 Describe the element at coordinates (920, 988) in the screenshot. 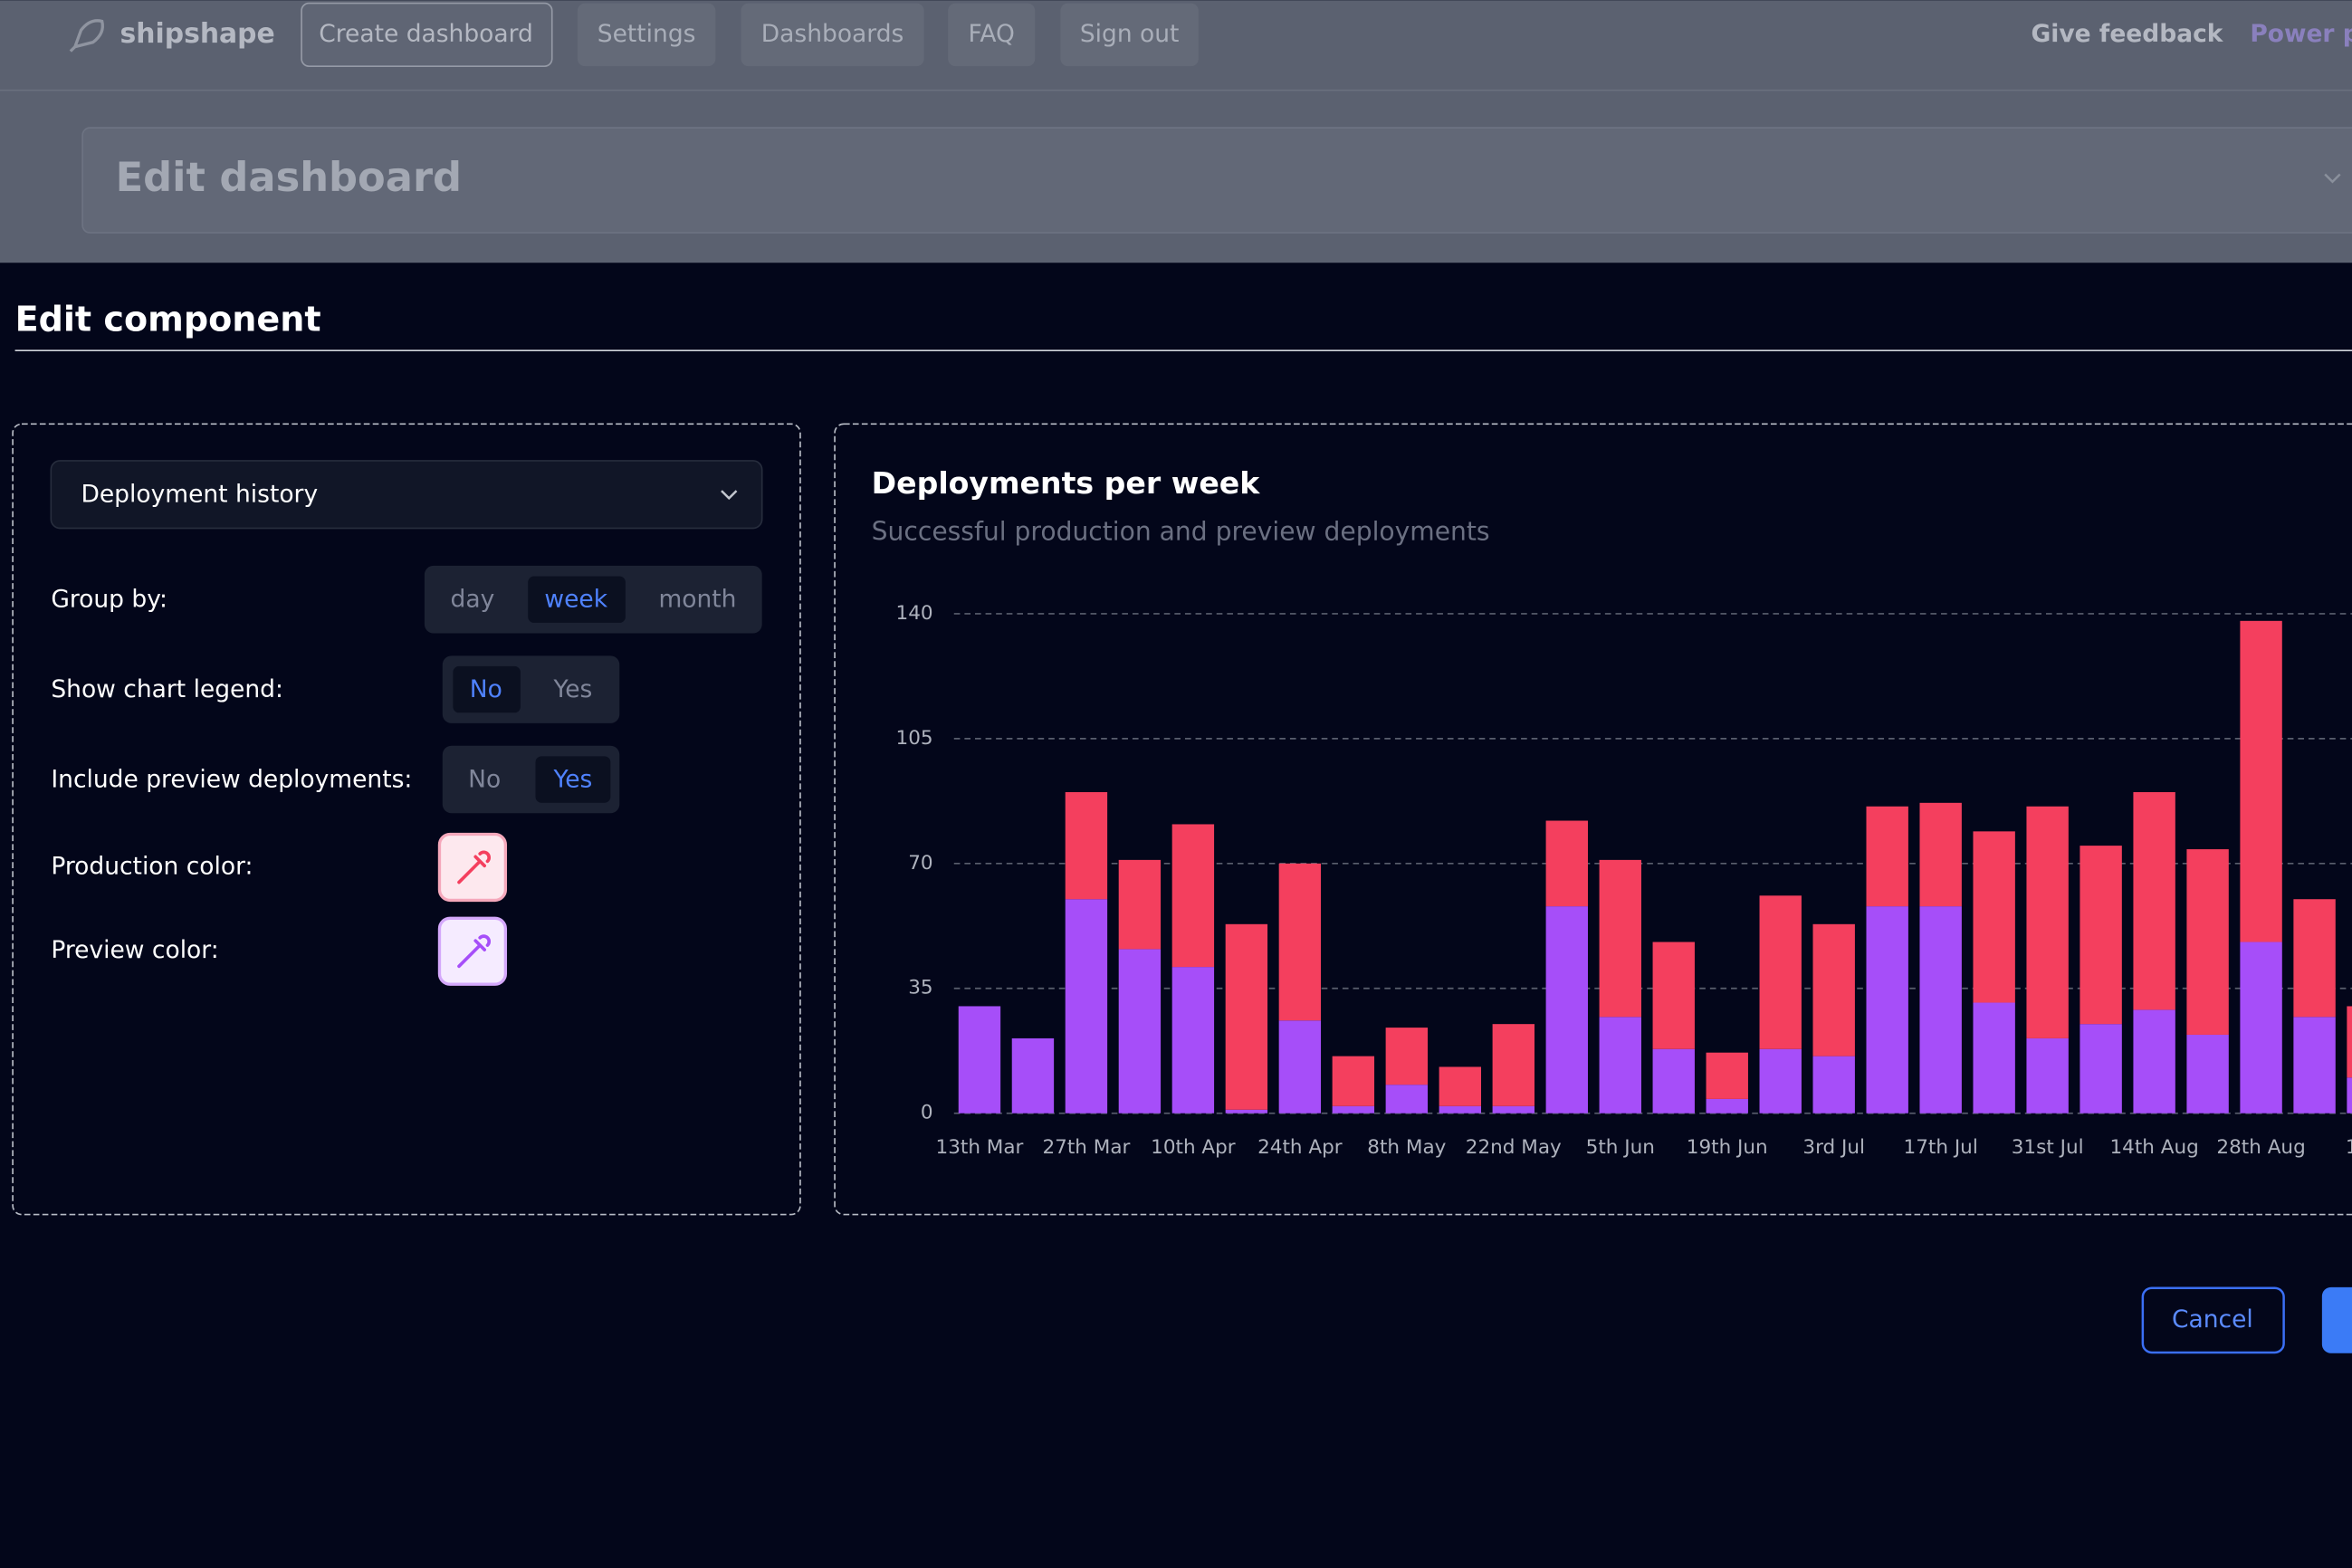

I see `y-tick-label: 35` at that location.